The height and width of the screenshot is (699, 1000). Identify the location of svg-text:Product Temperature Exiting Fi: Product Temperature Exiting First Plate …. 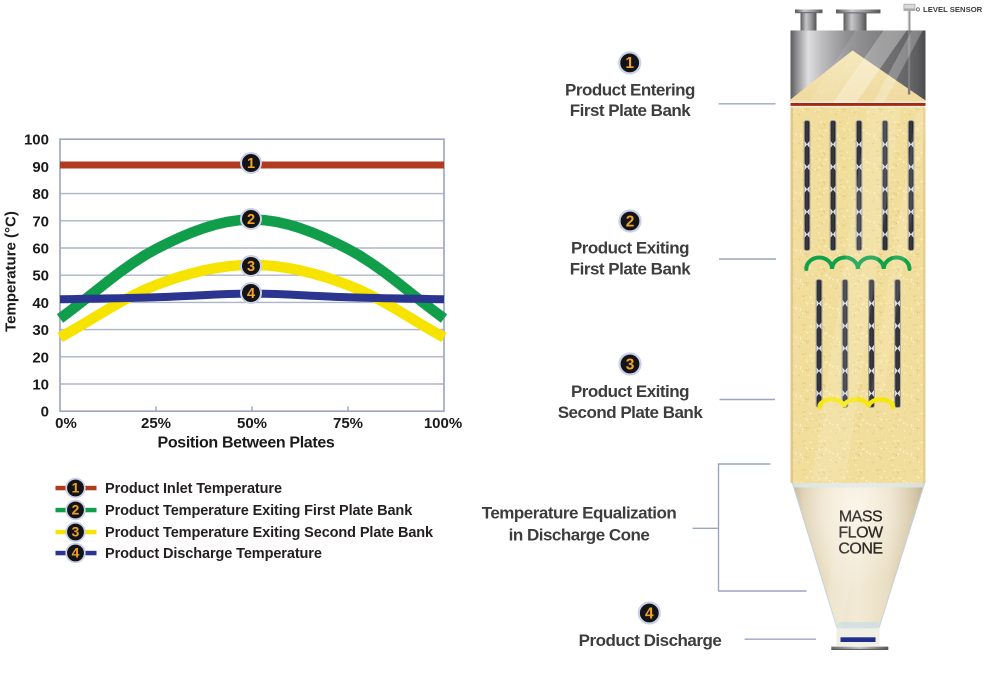
(259, 511).